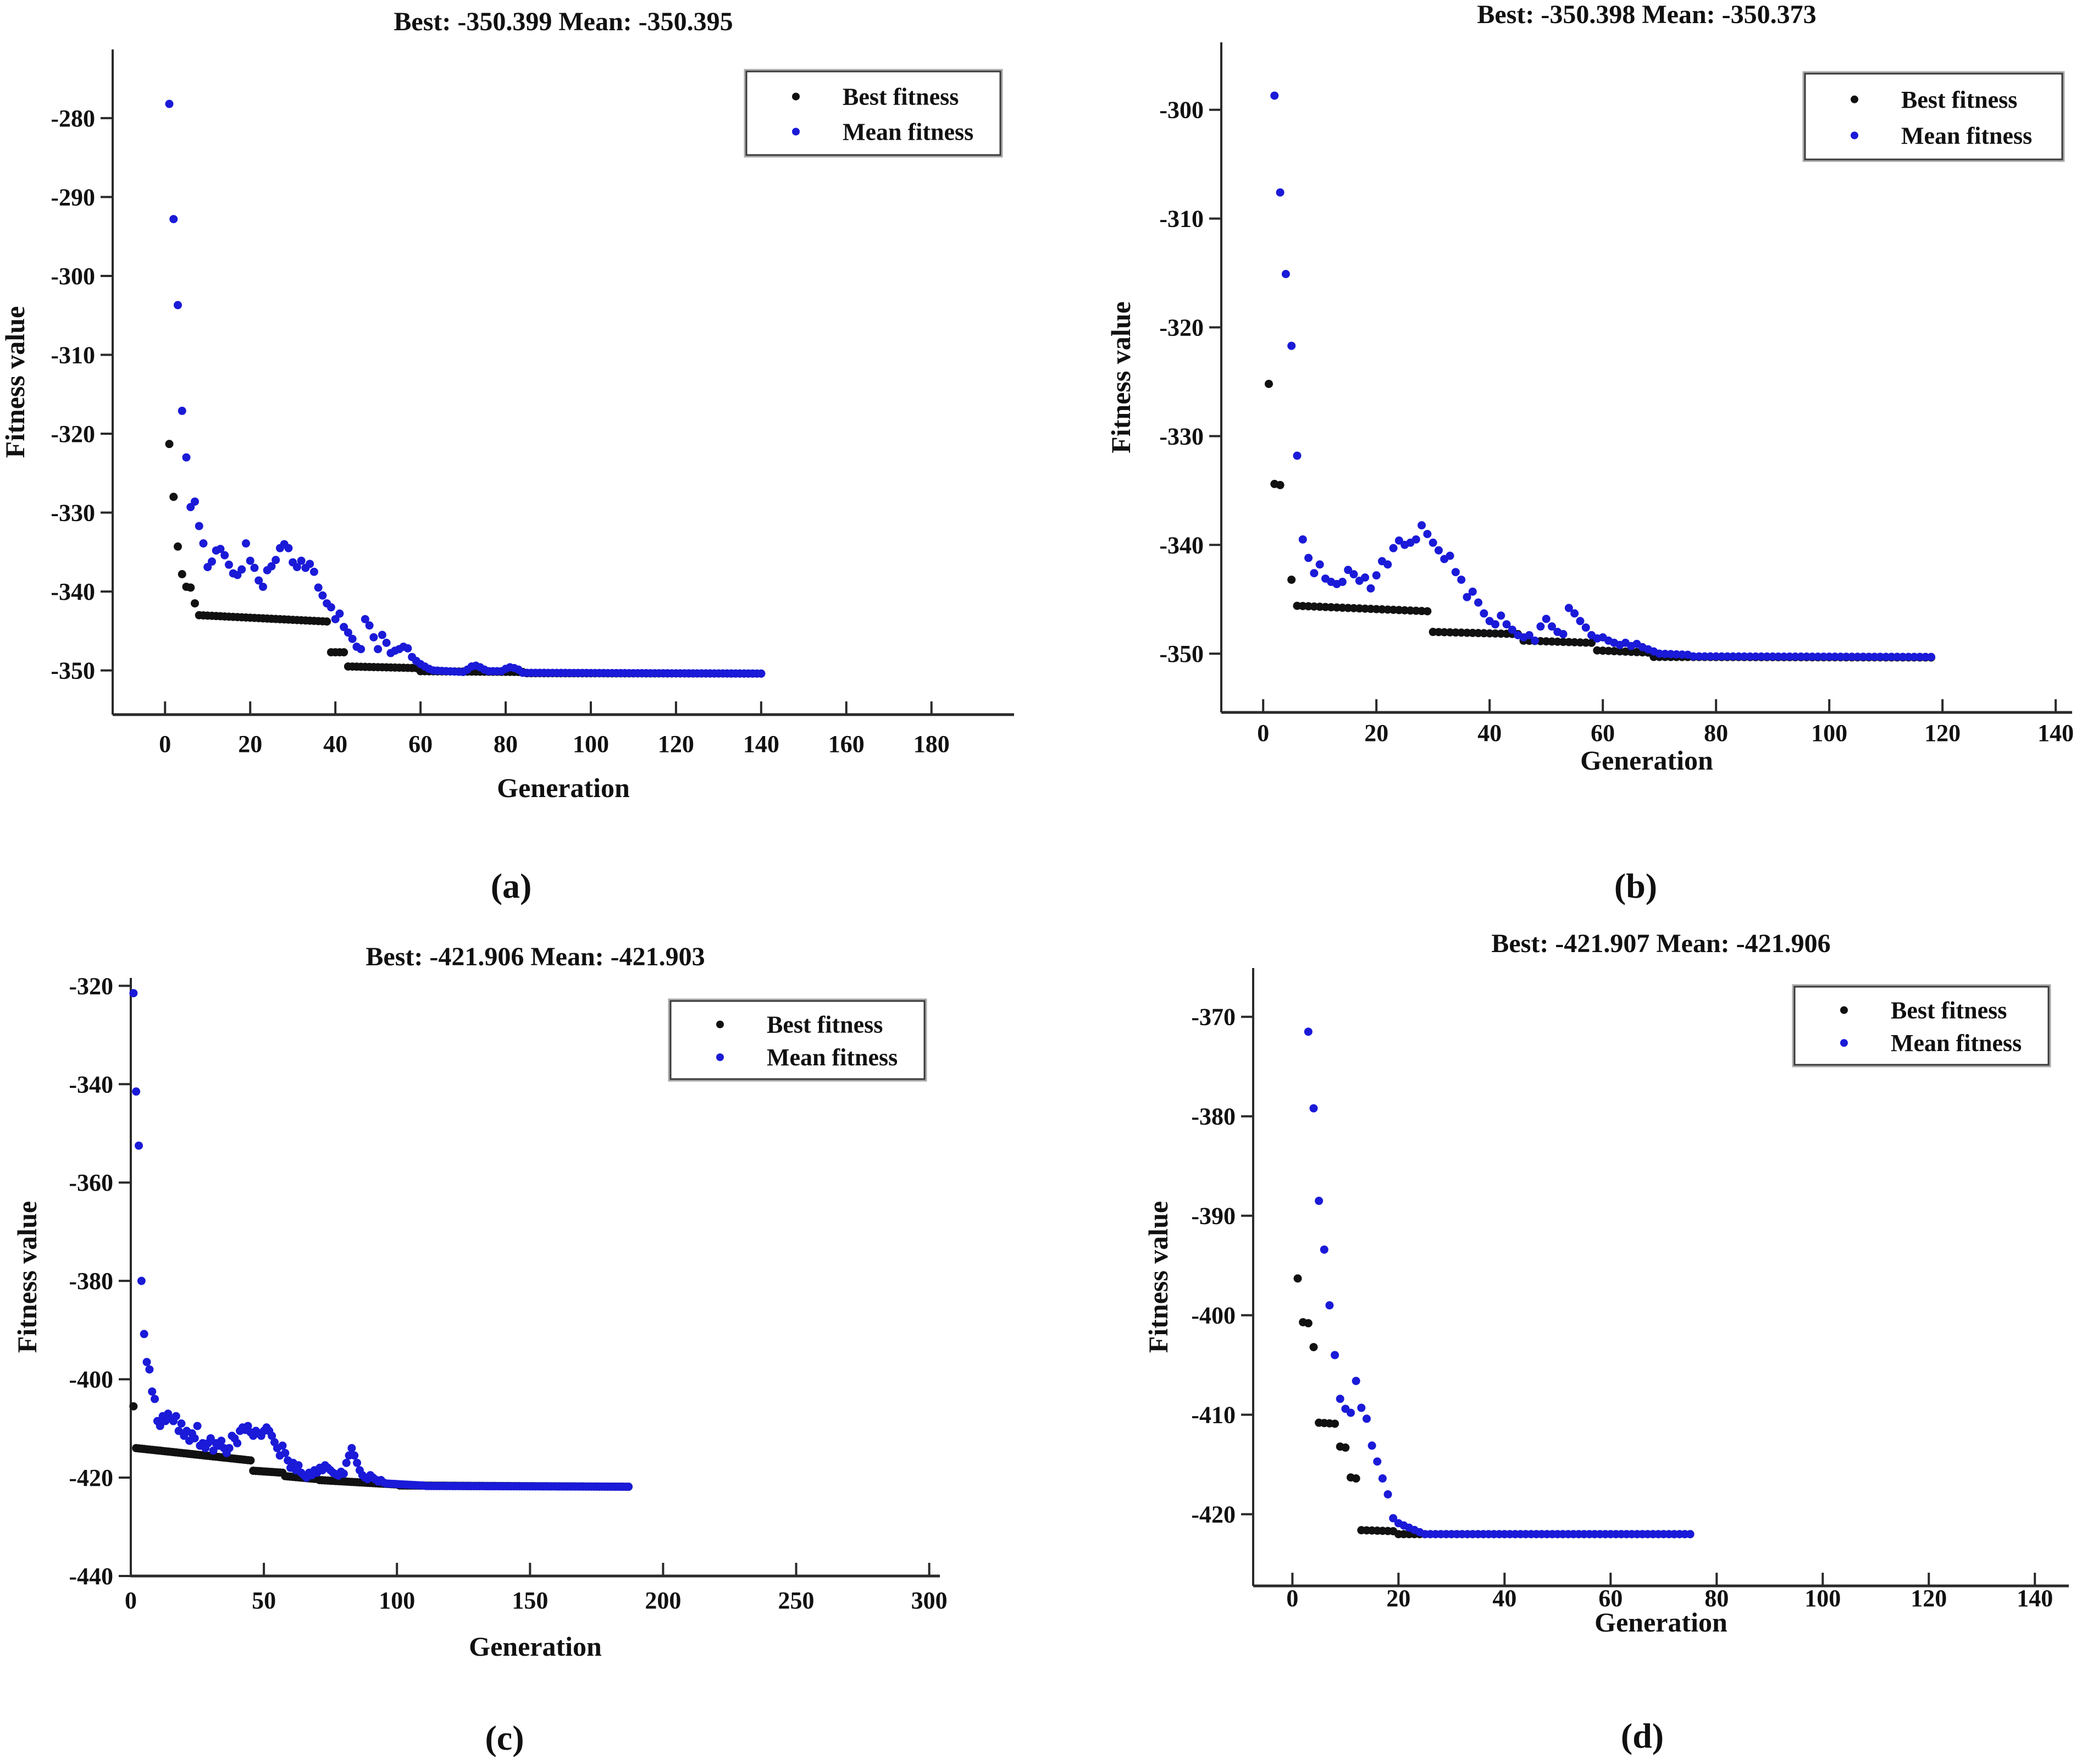  I want to click on legend-marker-mean, so click(720, 1057).